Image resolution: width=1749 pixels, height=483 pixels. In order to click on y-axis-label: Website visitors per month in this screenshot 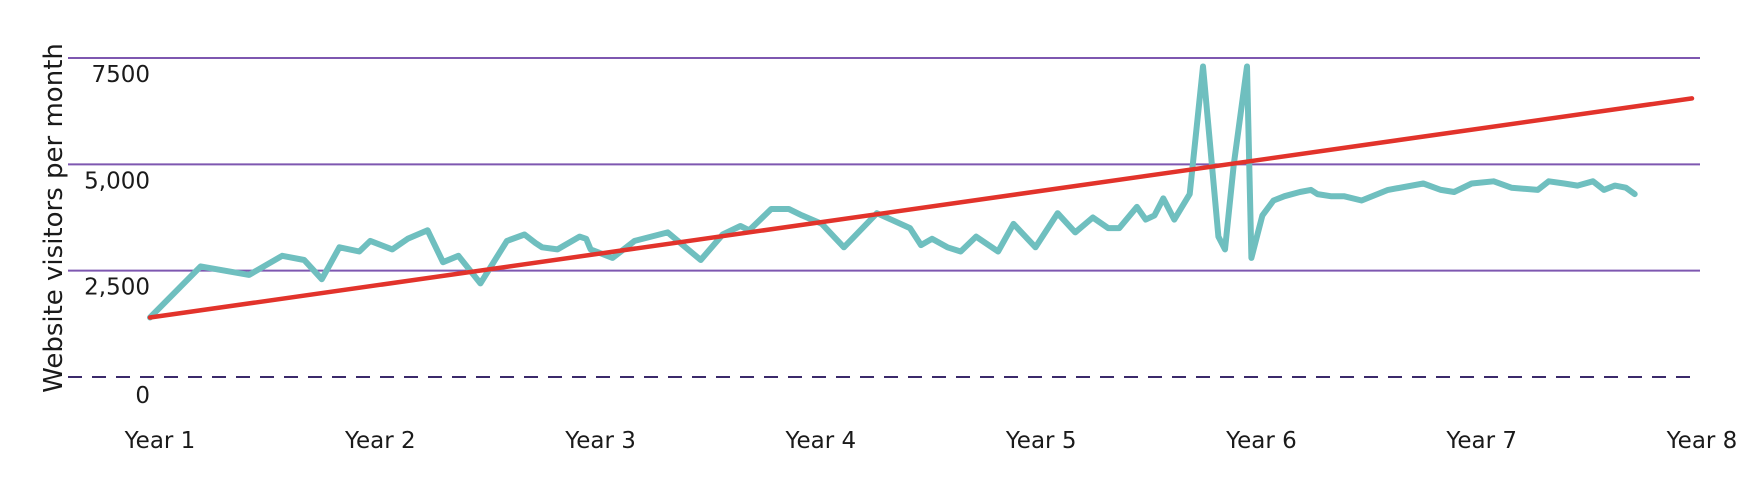, I will do `click(54, 218)`.